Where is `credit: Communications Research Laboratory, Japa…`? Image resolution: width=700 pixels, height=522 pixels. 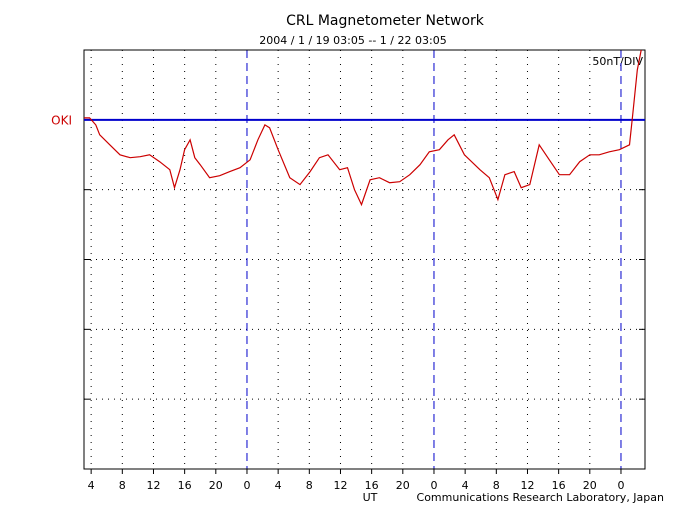 credit: Communications Research Laboratory, Japa… is located at coordinates (541, 497).